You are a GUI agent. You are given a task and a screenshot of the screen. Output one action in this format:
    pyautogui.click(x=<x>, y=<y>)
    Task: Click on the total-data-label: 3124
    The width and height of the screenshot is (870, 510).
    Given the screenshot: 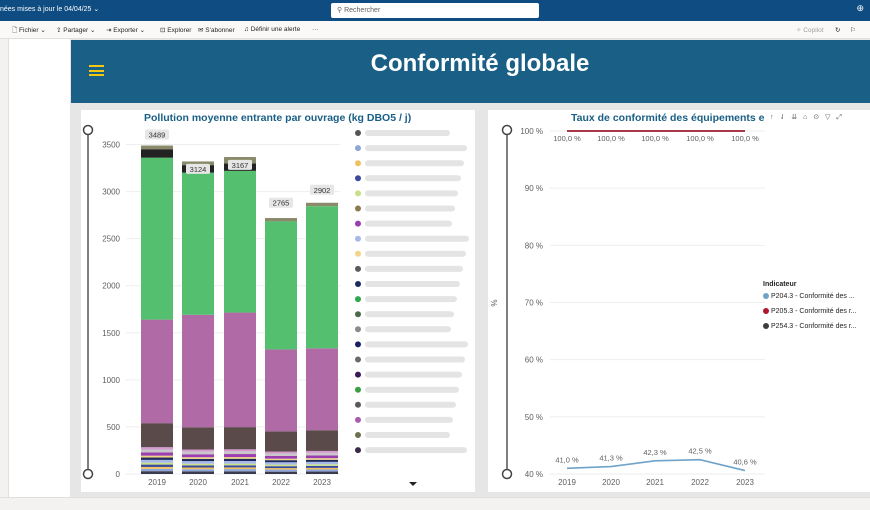 What is the action you would take?
    pyautogui.click(x=198, y=169)
    